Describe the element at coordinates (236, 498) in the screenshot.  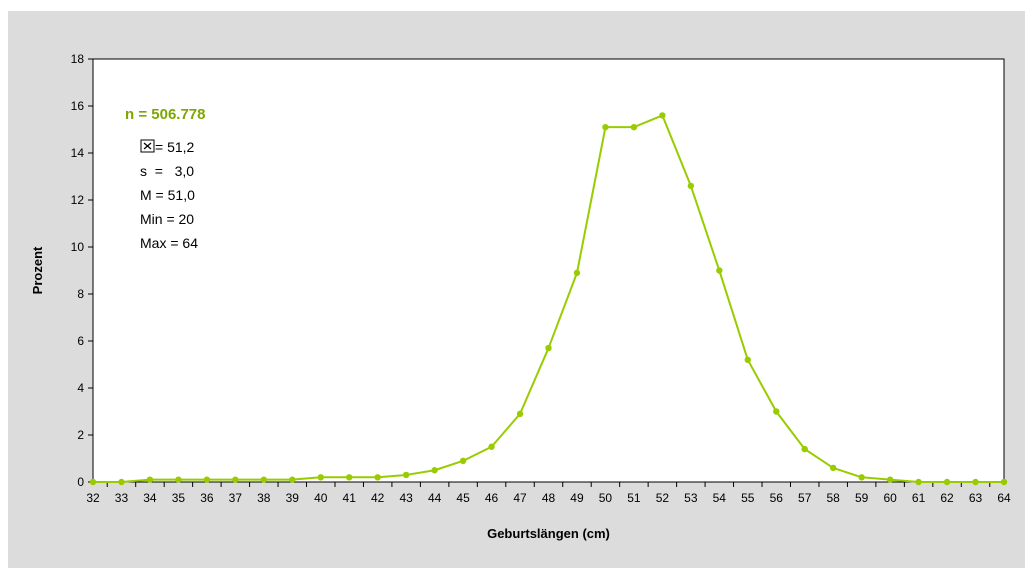
I see `x-tick-label: 37` at that location.